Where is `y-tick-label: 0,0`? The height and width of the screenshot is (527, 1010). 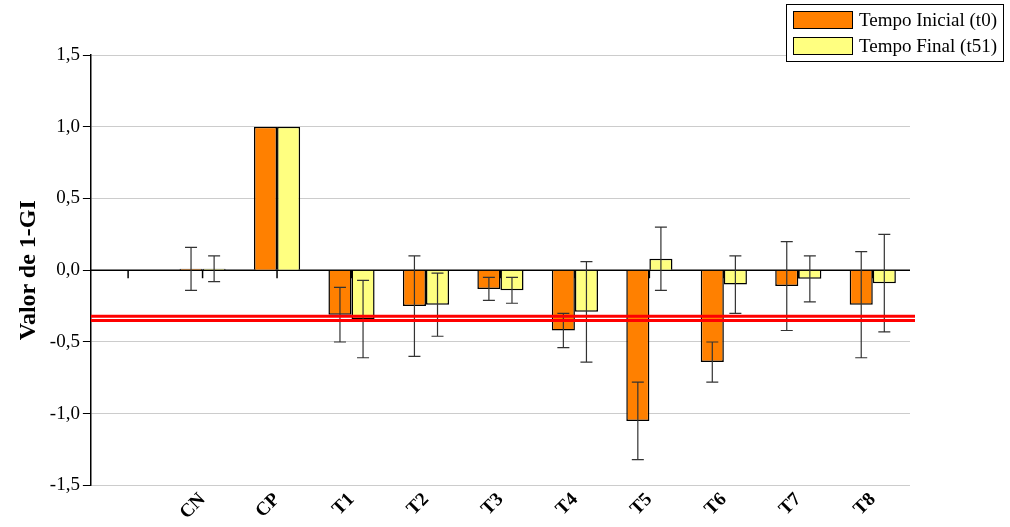
y-tick-label: 0,0 is located at coordinates (68, 269).